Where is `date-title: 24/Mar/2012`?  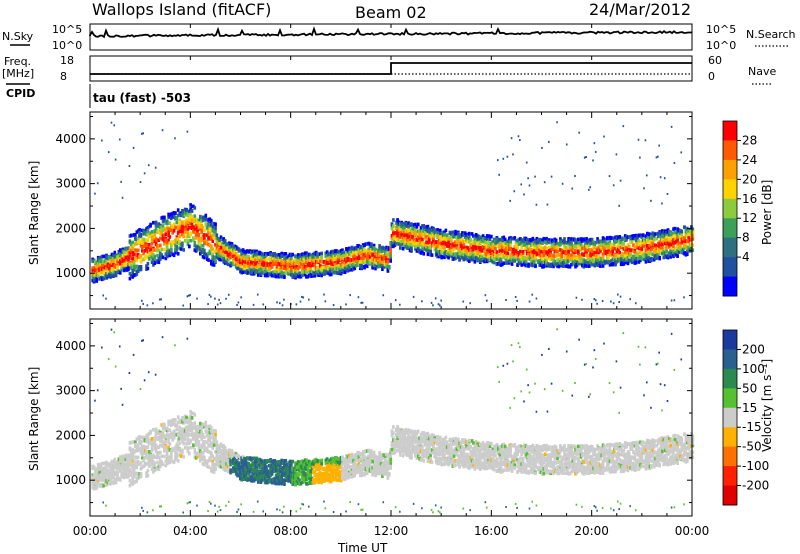
date-title: 24/Mar/2012 is located at coordinates (640, 9).